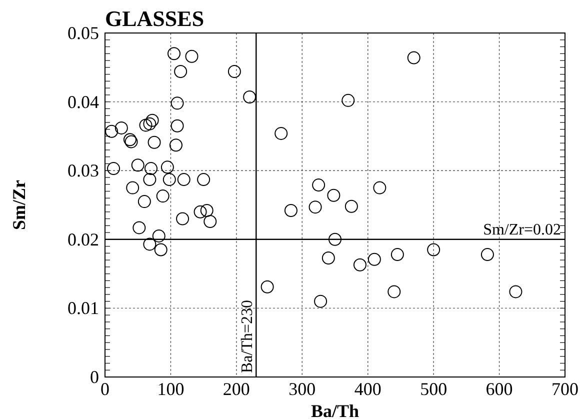  Describe the element at coordinates (247, 336) in the screenshot. I see `ref-line-label: Ba/Th=230` at that location.